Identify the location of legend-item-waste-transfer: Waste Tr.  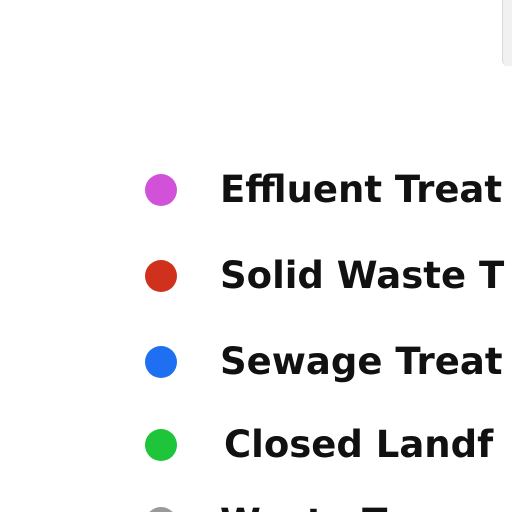
(256, 505).